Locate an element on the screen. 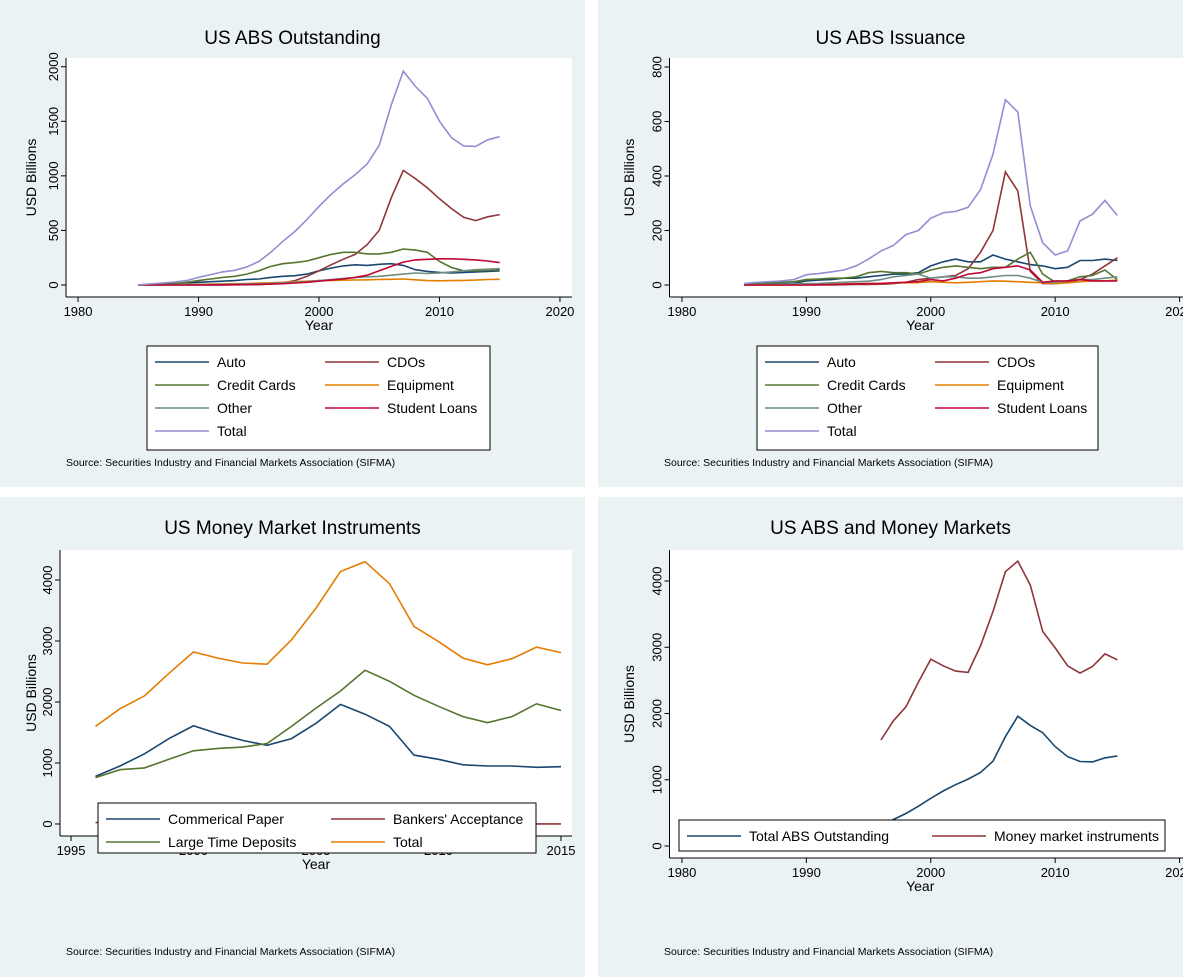 The height and width of the screenshot is (977, 1183). legend-label: Bankers' Acceptance is located at coordinates (458, 819).